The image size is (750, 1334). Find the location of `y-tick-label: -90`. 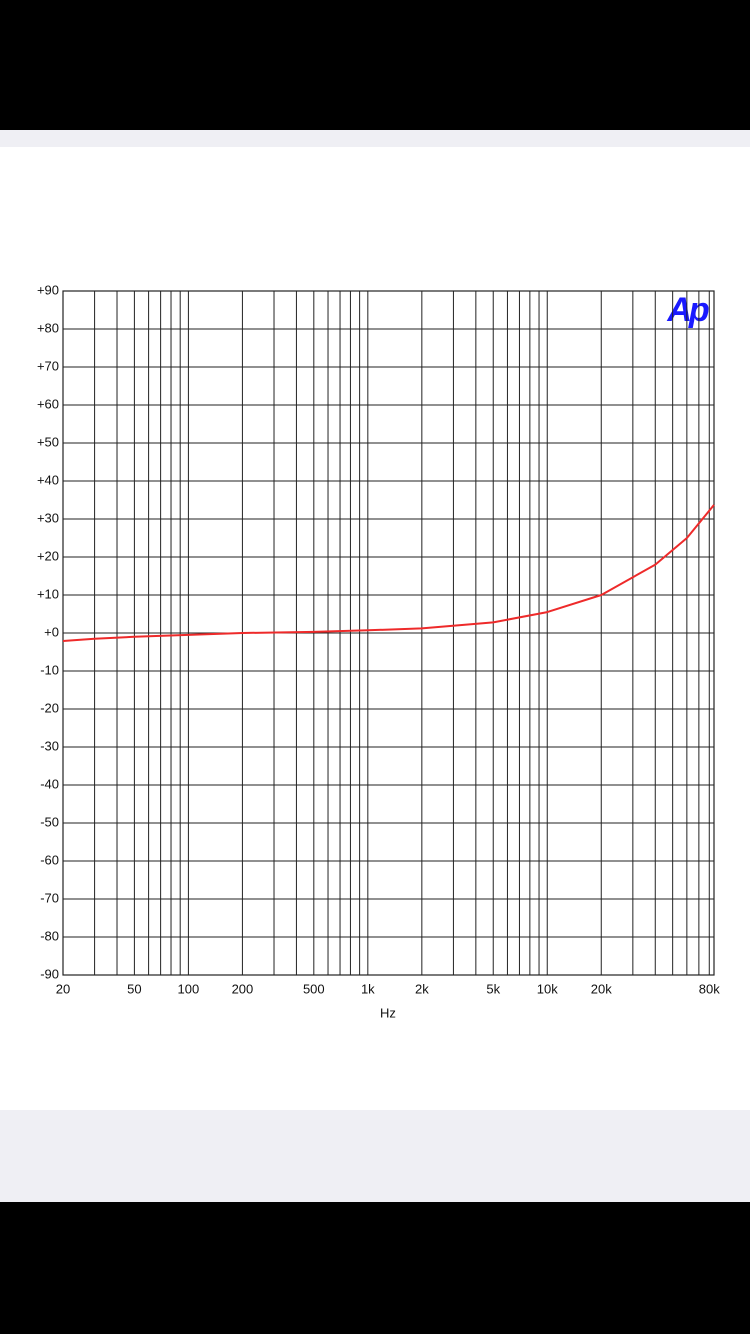

y-tick-label: -90 is located at coordinates (49, 973).